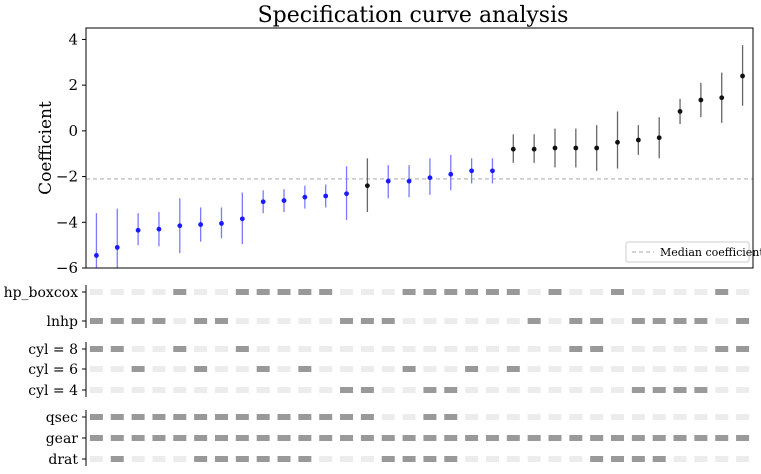 The width and height of the screenshot is (761, 474). I want to click on indicator-row-label: qsec, so click(62, 418).